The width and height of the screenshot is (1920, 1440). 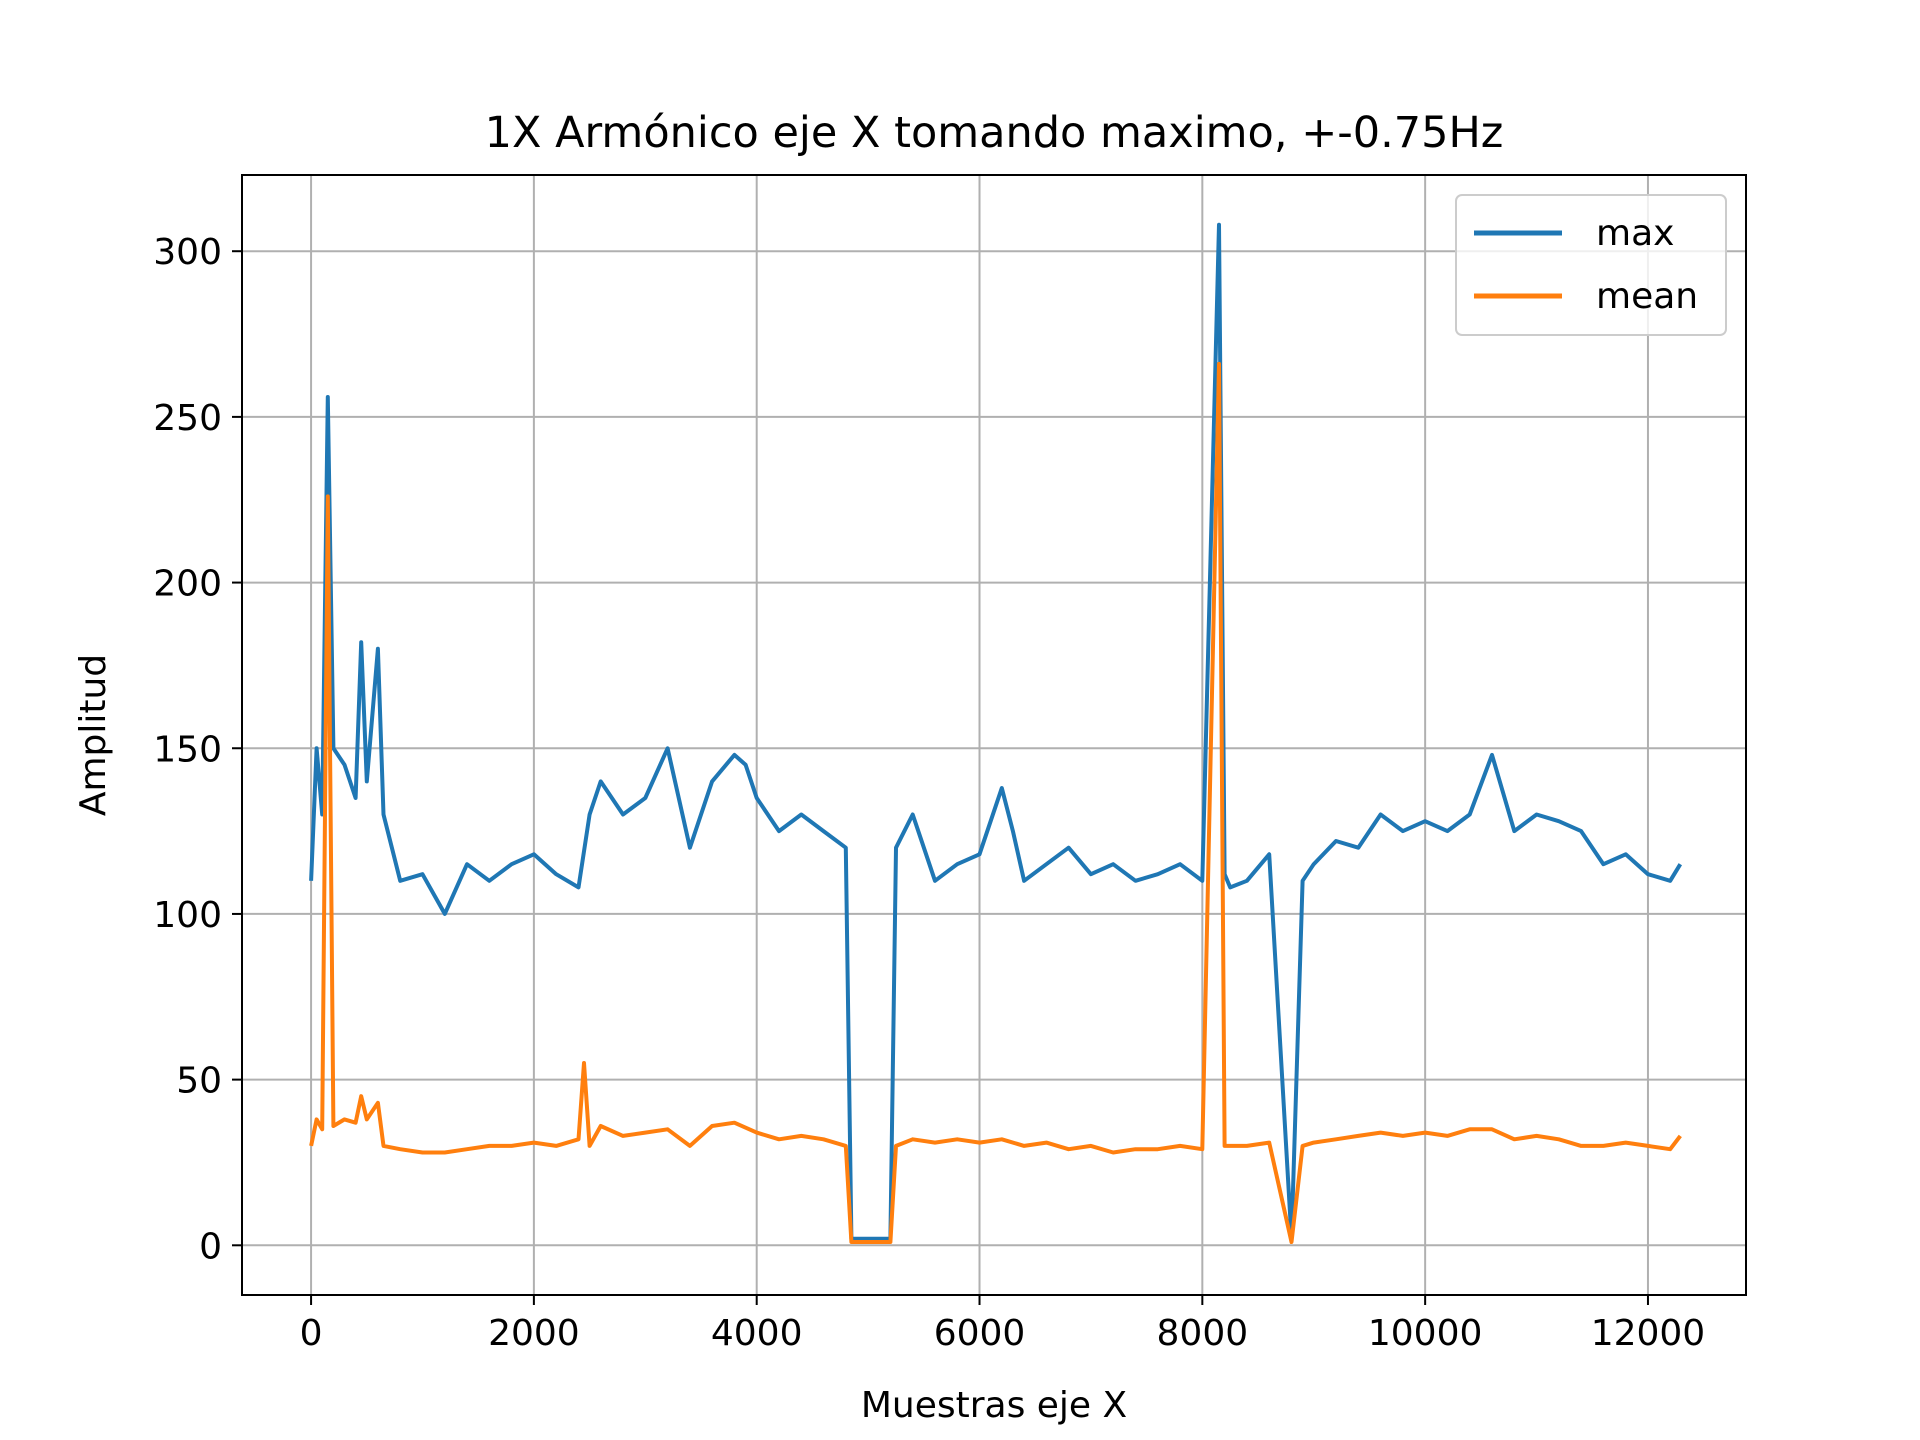 What do you see at coordinates (980, 1333) in the screenshot?
I see `x-tick-label: 6000` at bounding box center [980, 1333].